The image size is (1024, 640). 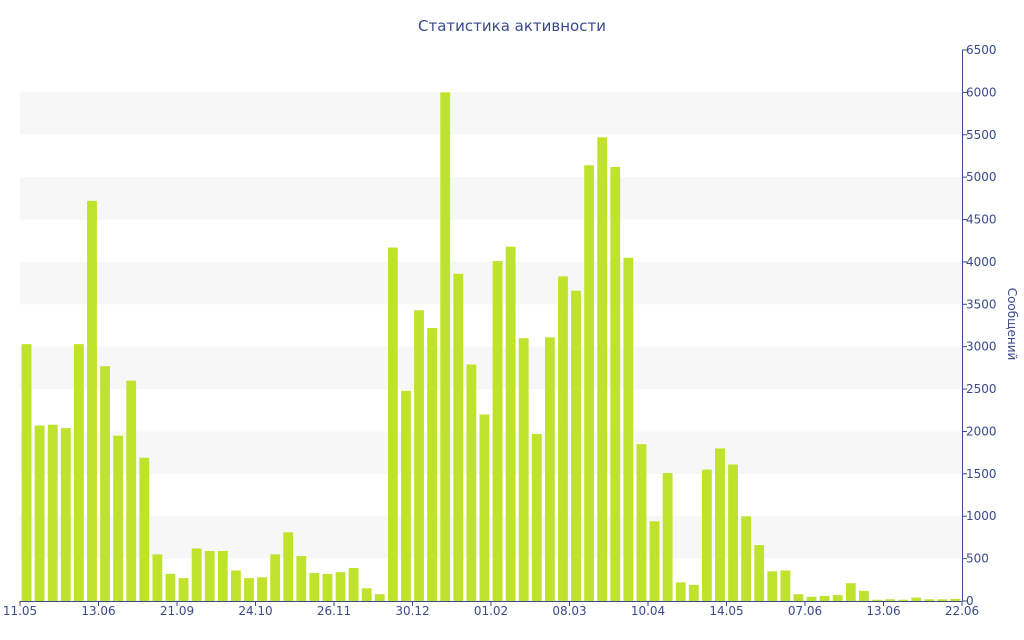 I want to click on x-tick-label: 26.11, so click(x=334, y=611).